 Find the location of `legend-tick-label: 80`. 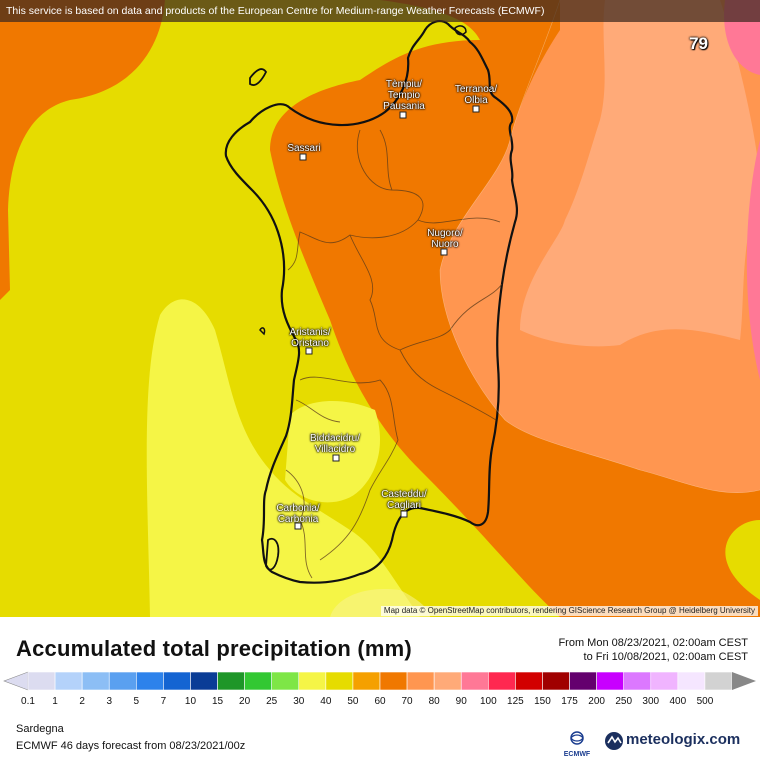

legend-tick-label: 80 is located at coordinates (435, 701).